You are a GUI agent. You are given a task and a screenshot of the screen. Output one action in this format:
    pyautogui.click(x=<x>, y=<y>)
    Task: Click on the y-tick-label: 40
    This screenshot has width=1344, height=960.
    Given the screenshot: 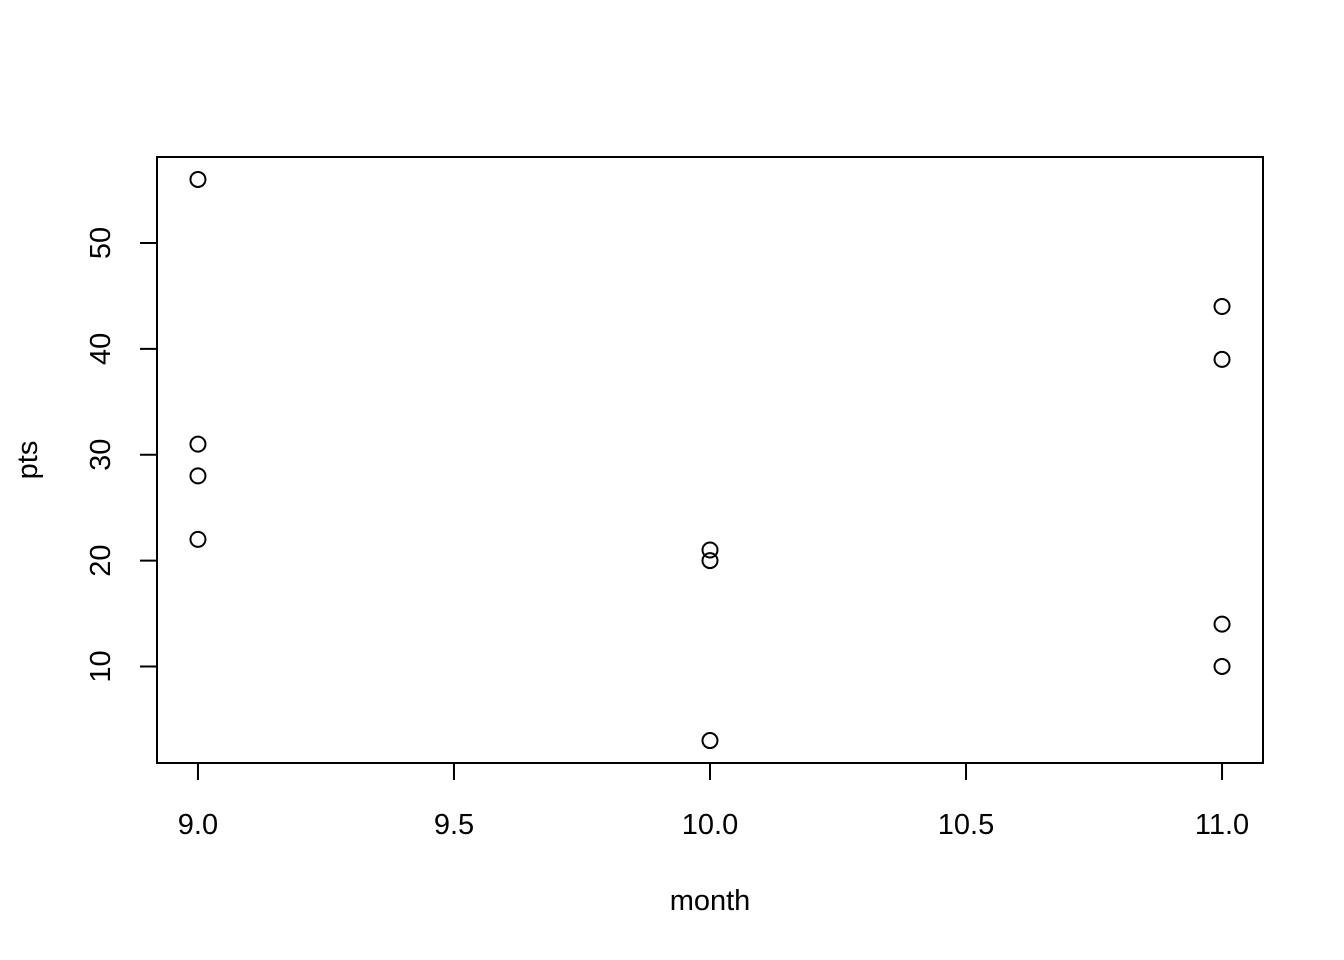 What is the action you would take?
    pyautogui.click(x=101, y=349)
    